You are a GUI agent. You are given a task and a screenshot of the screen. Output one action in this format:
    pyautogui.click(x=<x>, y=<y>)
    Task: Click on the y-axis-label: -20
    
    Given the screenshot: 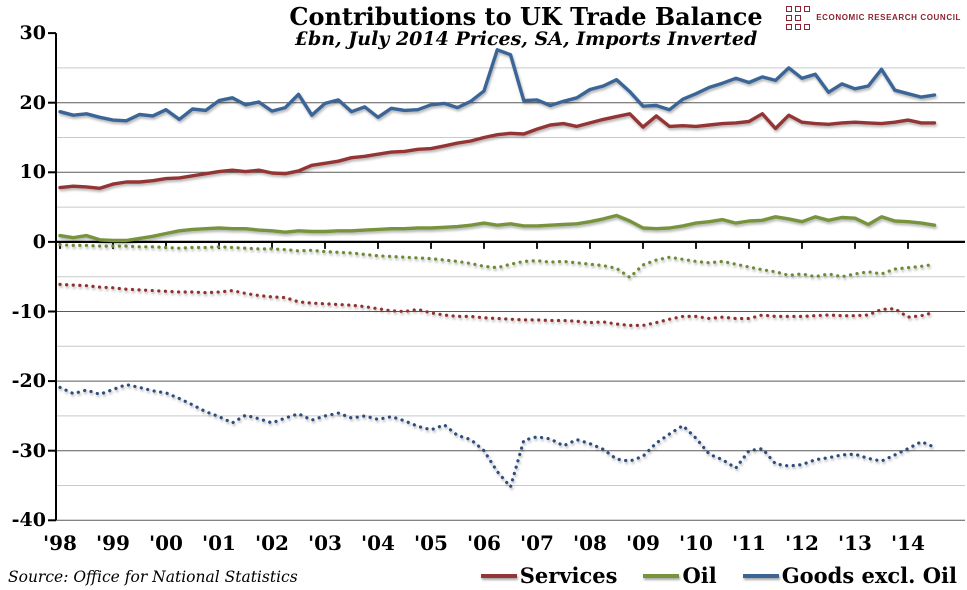 What is the action you would take?
    pyautogui.click(x=28, y=381)
    